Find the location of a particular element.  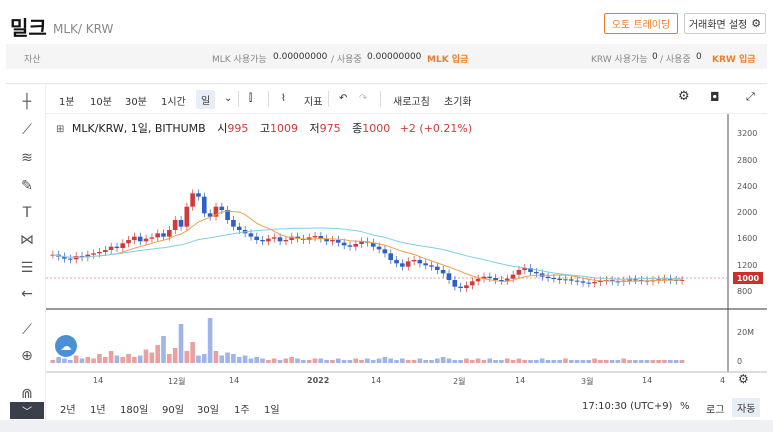

collapse-chart-button: ﹀ is located at coordinates (27, 410).